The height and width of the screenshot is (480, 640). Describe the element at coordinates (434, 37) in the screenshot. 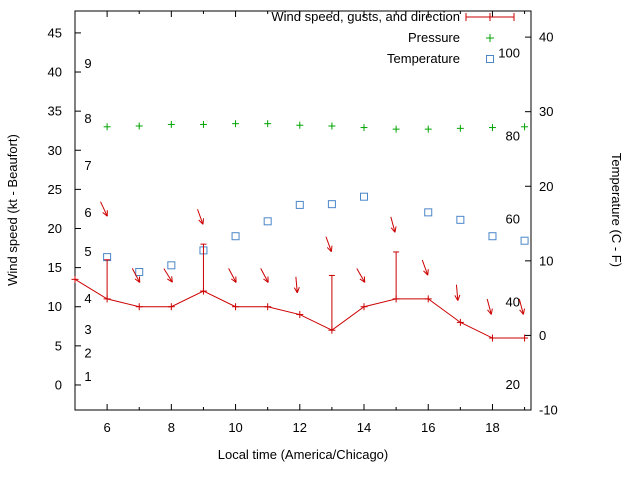

I see `legend-label-pressure: Pressure` at that location.